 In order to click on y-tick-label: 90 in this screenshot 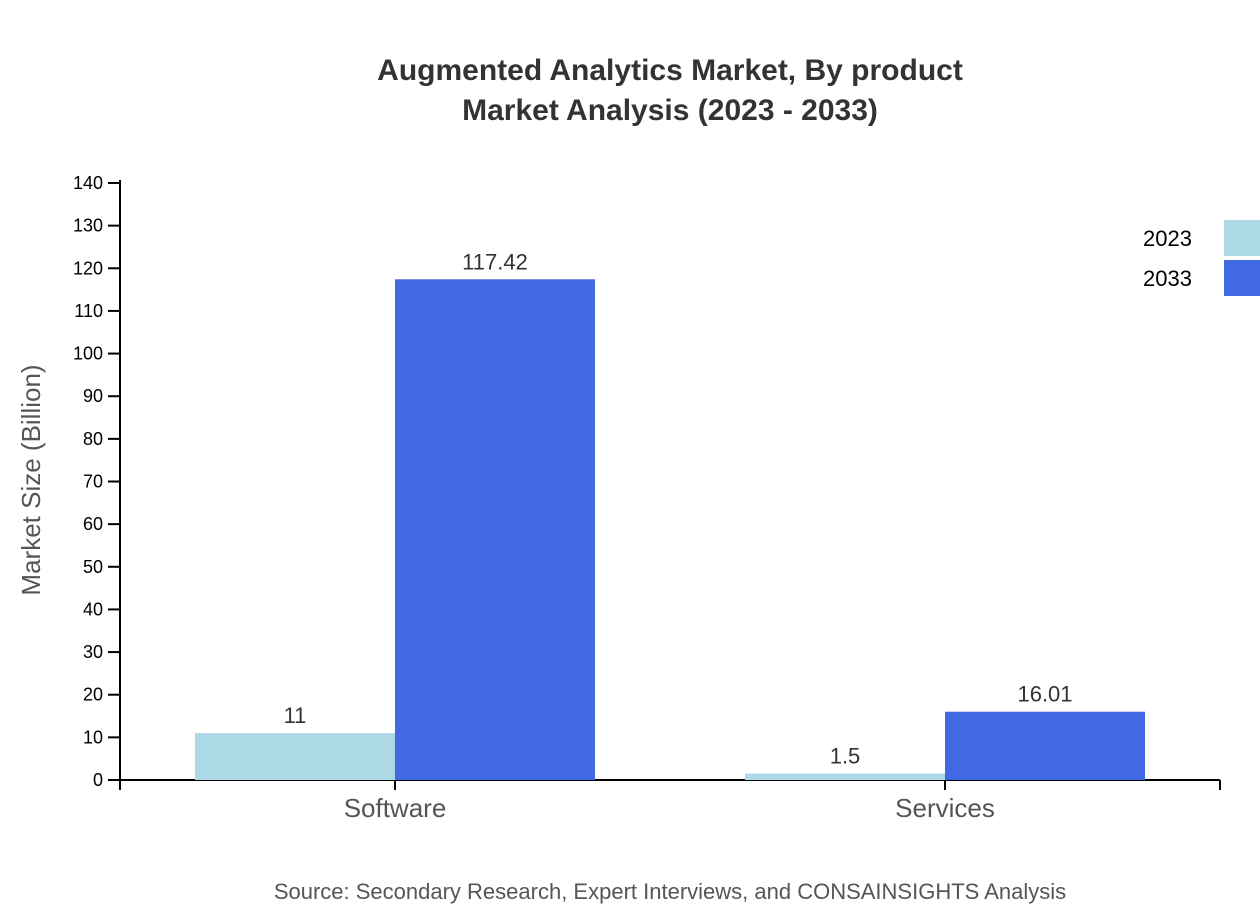, I will do `click(93, 396)`.